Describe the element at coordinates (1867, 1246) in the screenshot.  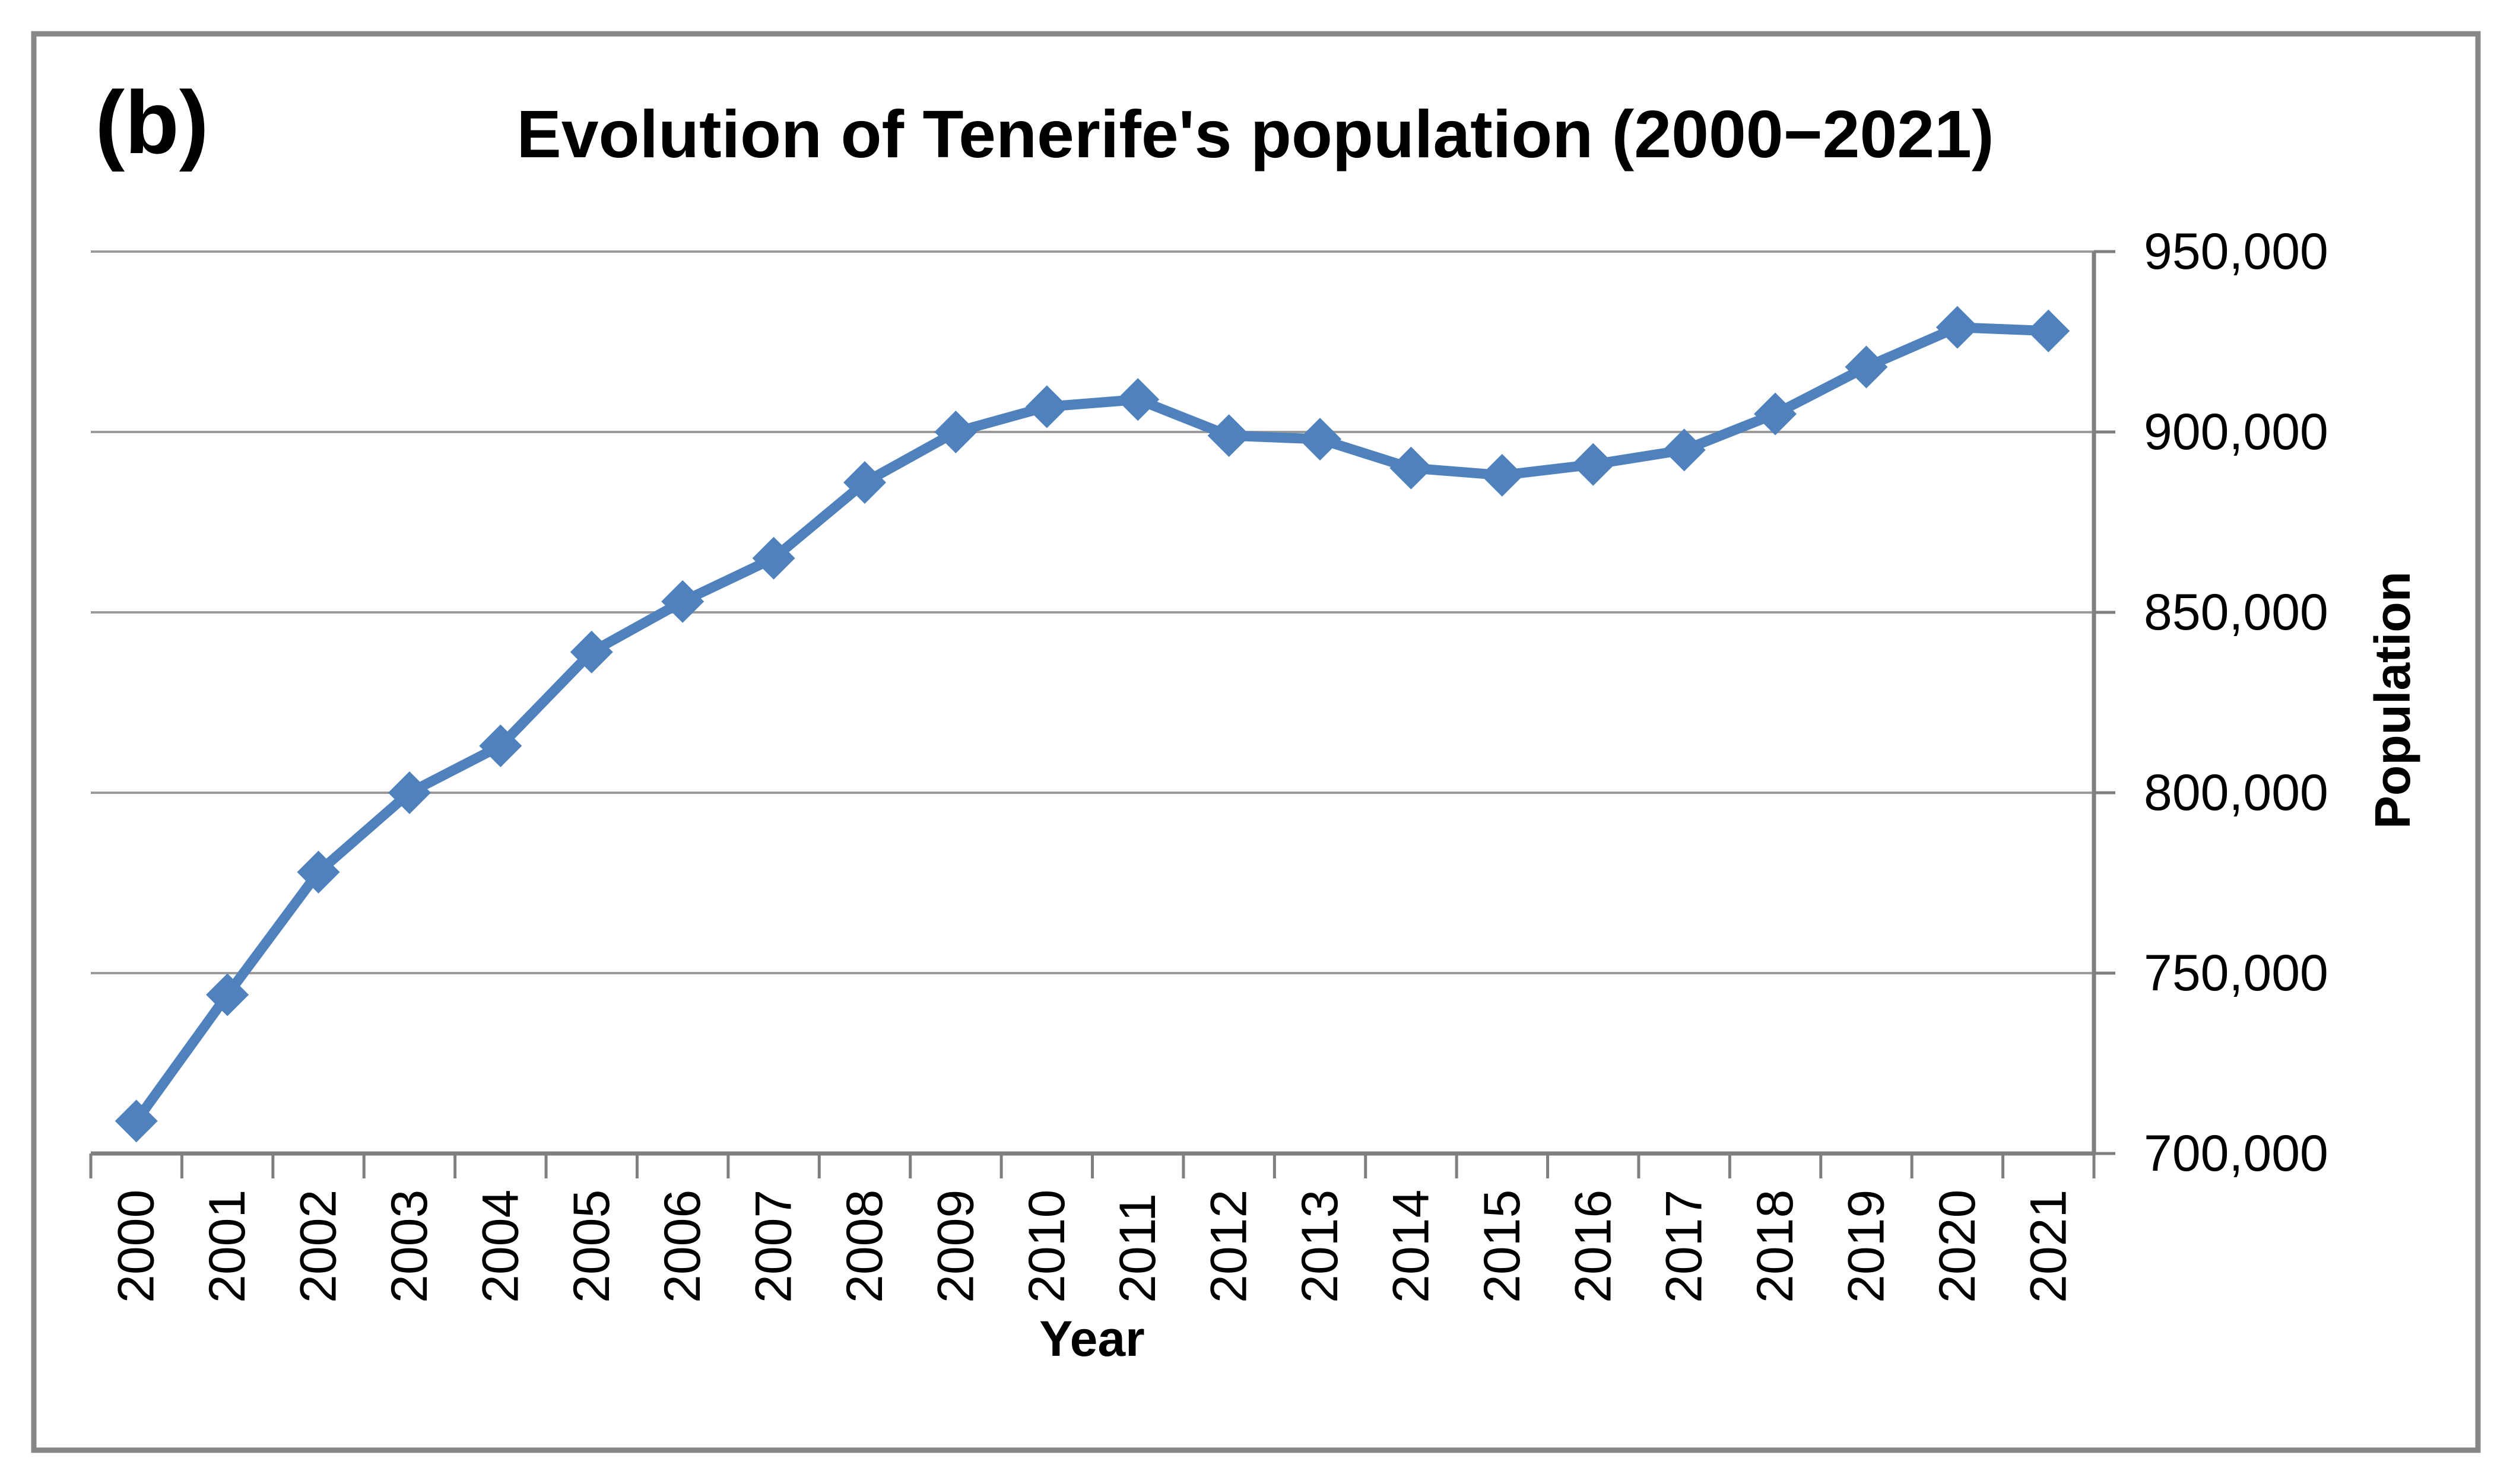
I see `x-tick-label: 2019` at that location.